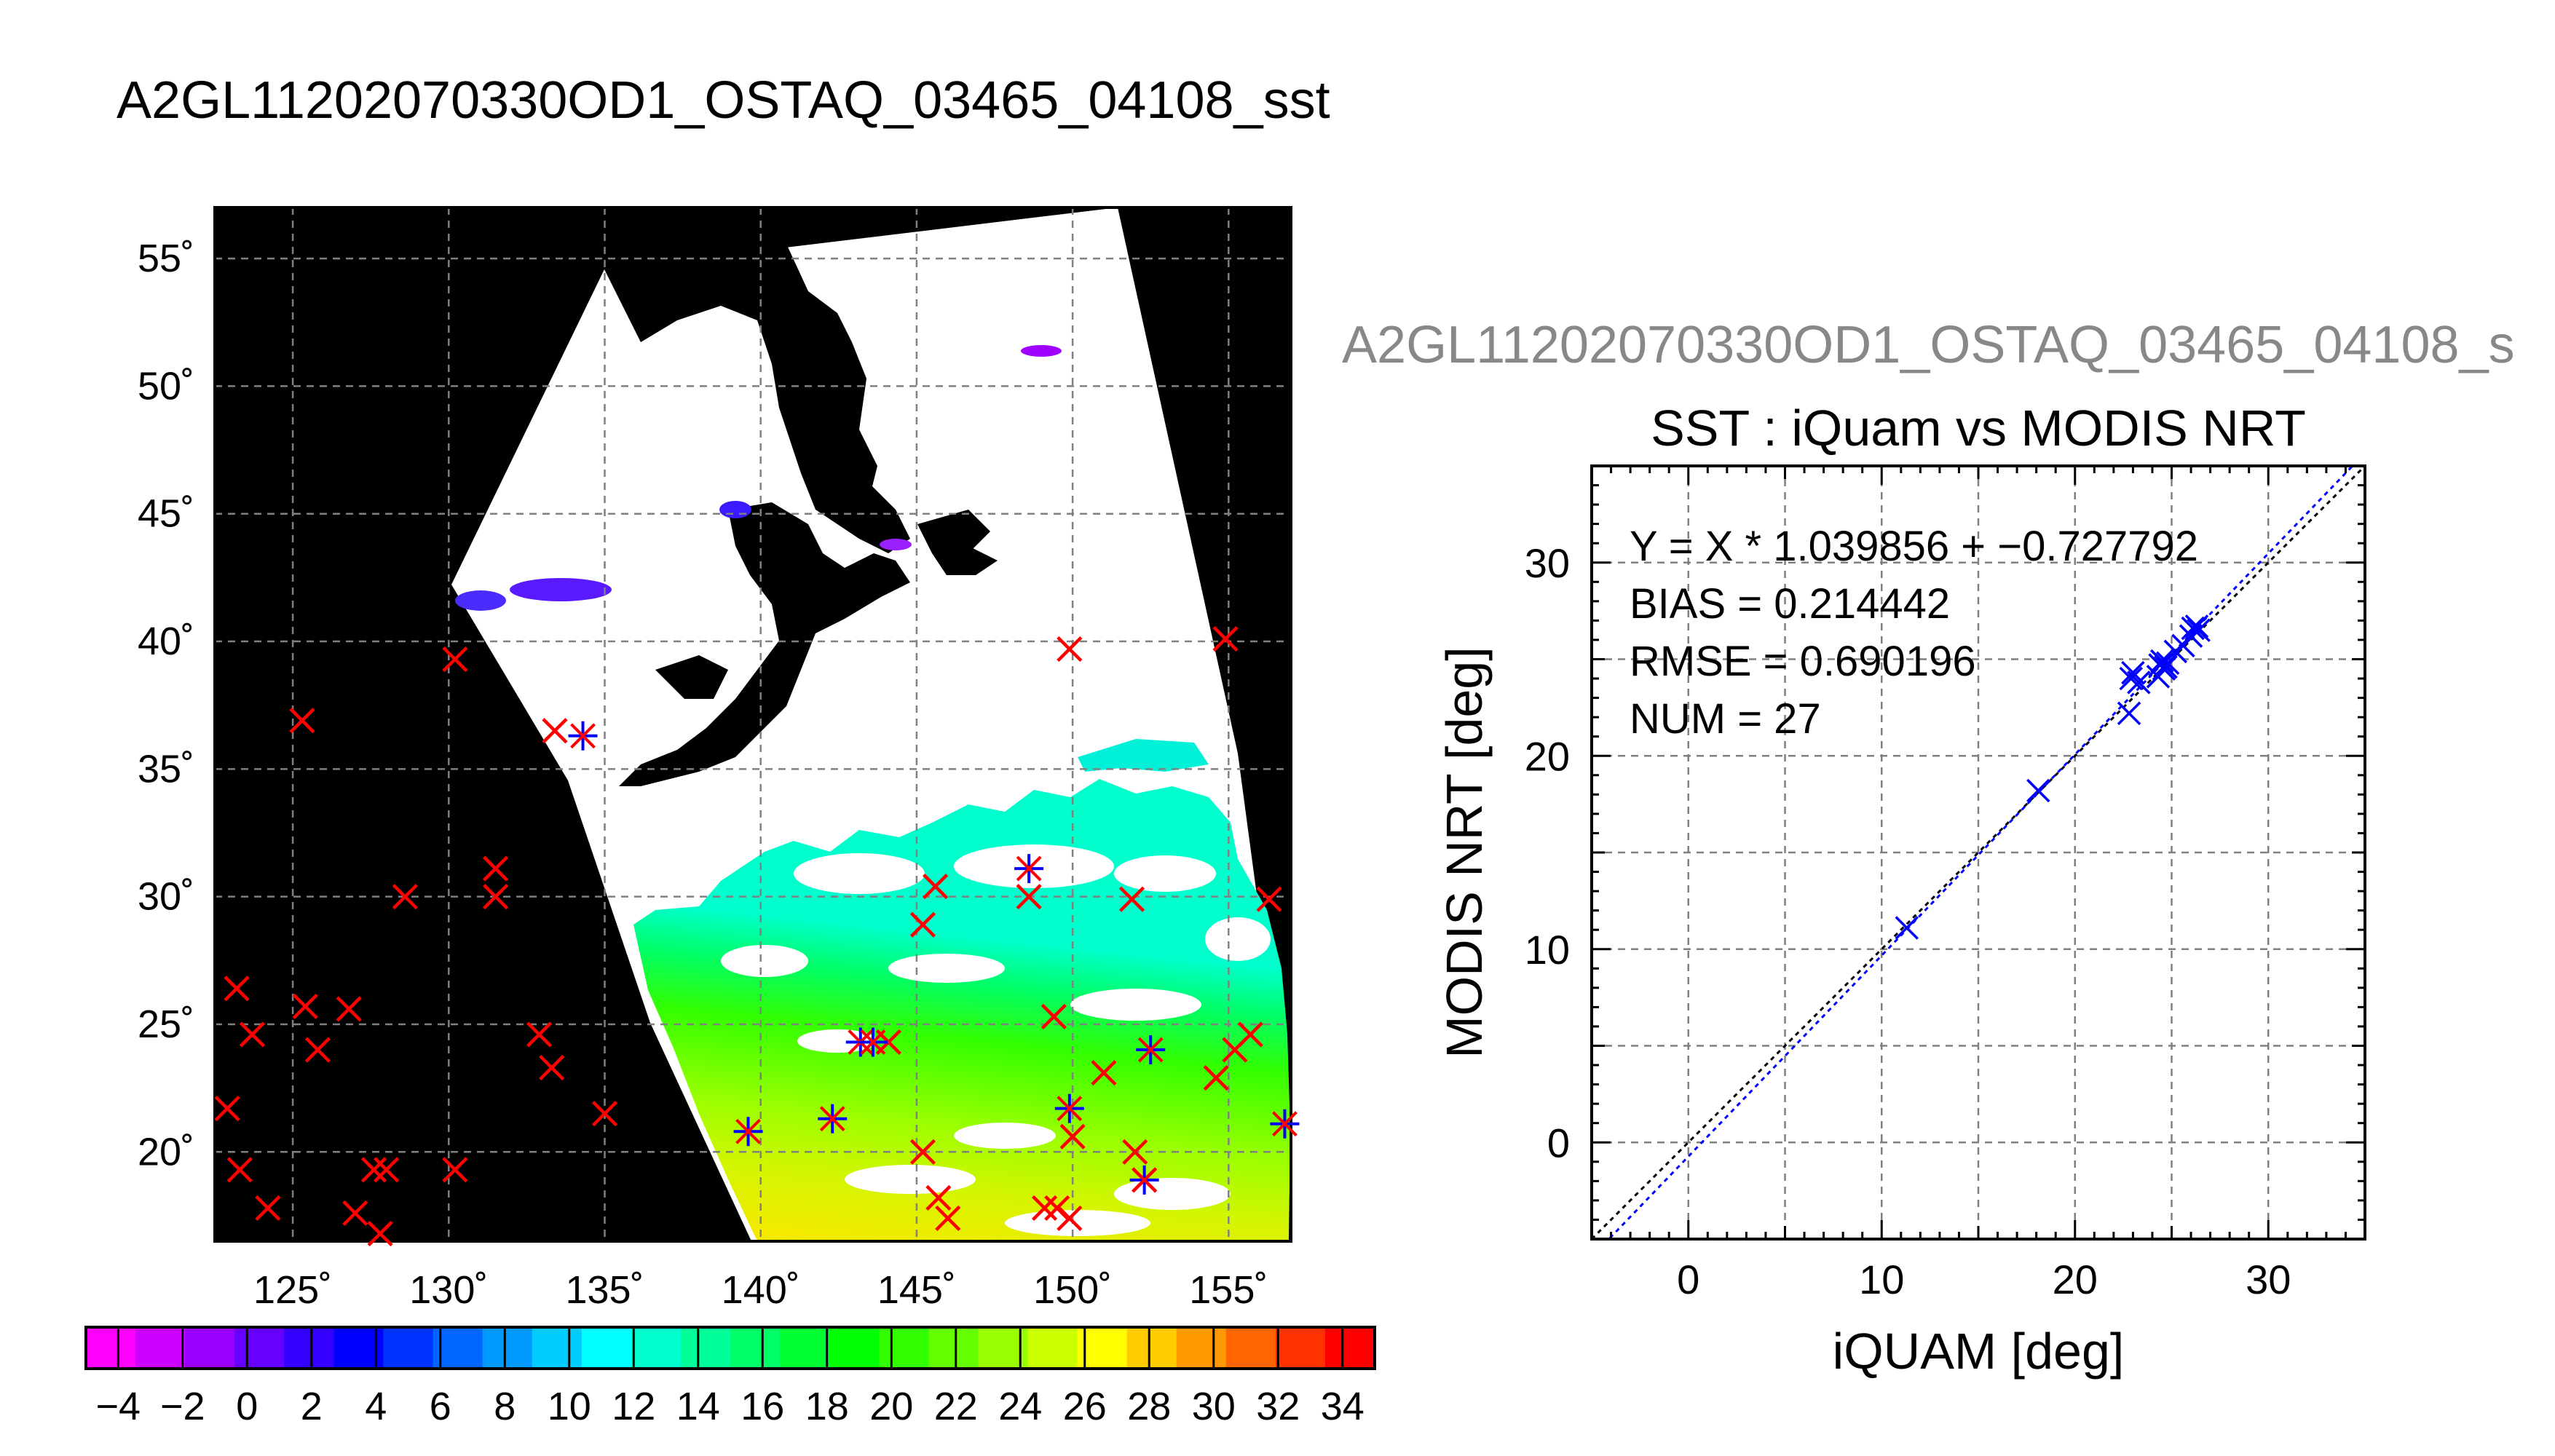  I want to click on colorbar-tick-label: 4, so click(376, 1406).